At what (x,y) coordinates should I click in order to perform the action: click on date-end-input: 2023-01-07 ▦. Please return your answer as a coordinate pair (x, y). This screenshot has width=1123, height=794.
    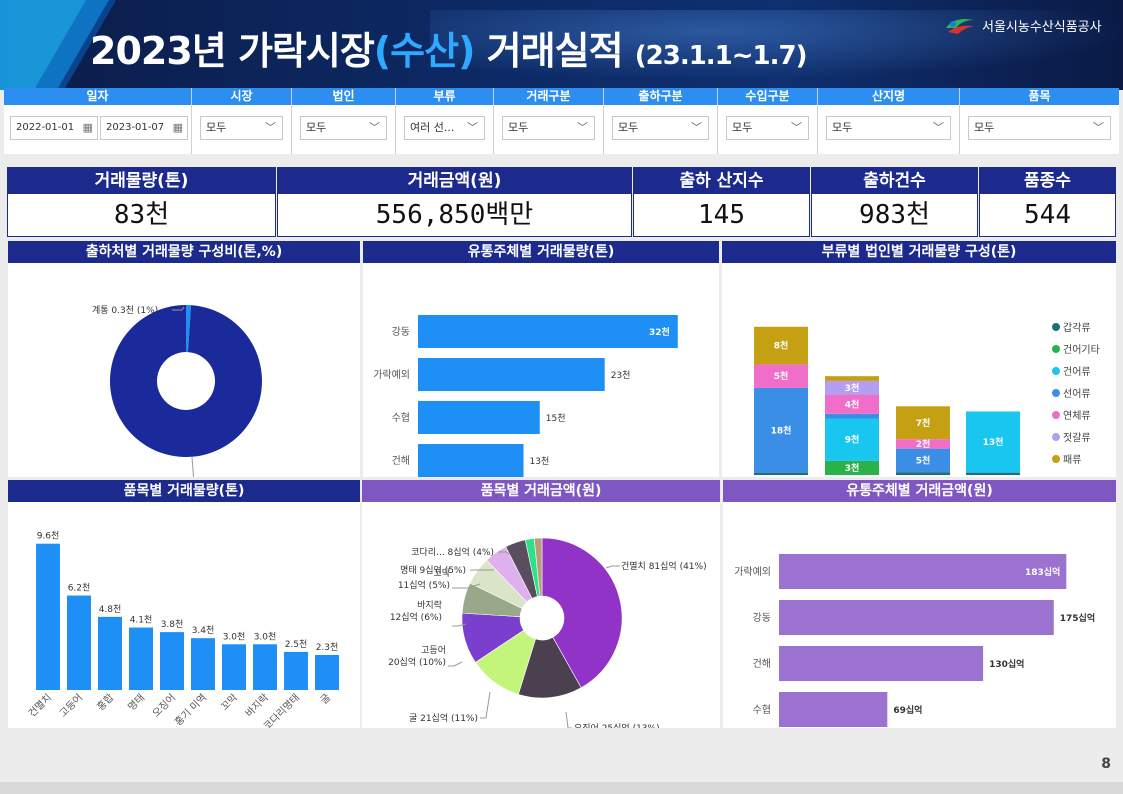
    Looking at the image, I should click on (144, 128).